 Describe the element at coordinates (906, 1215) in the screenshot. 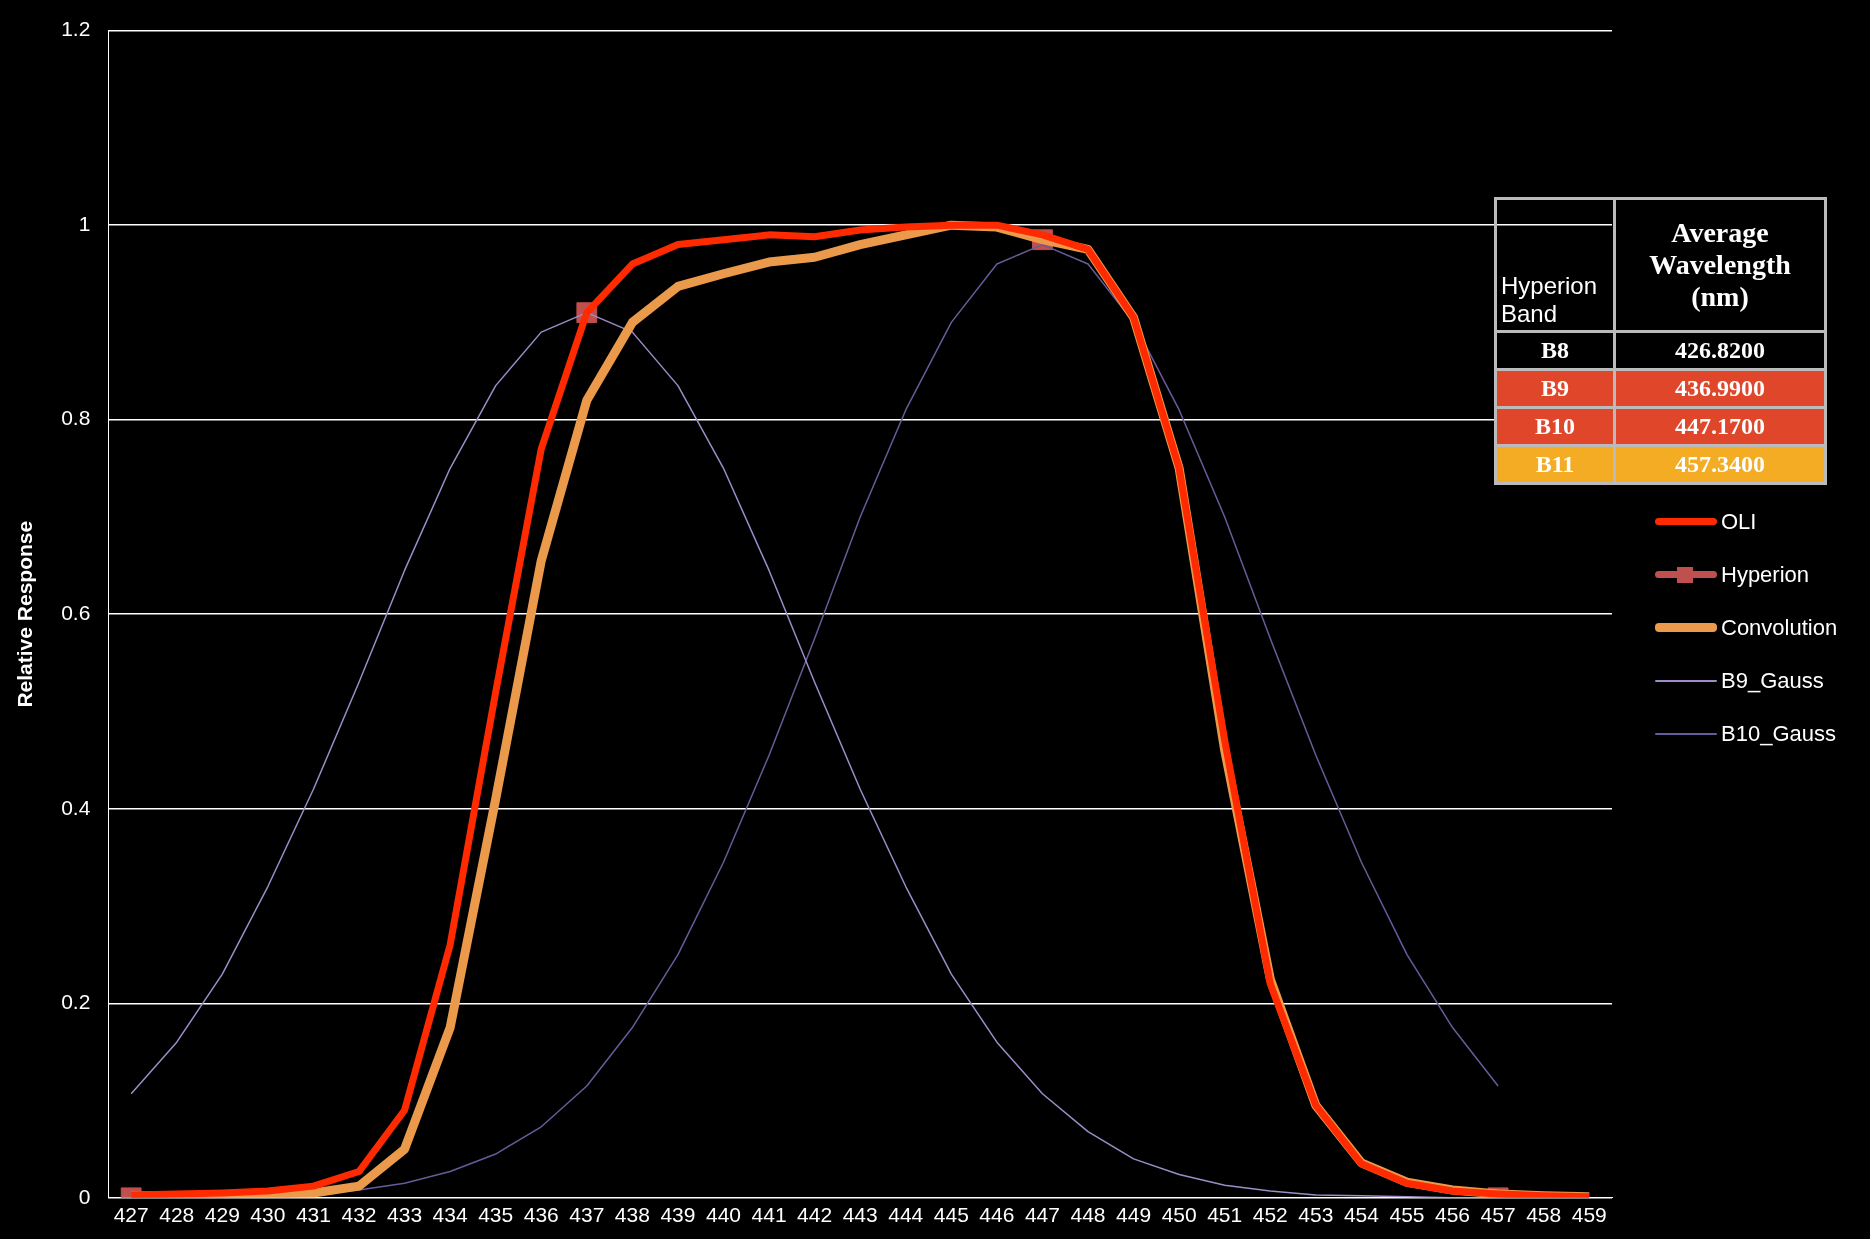

I see `x-tick-label: 444` at that location.